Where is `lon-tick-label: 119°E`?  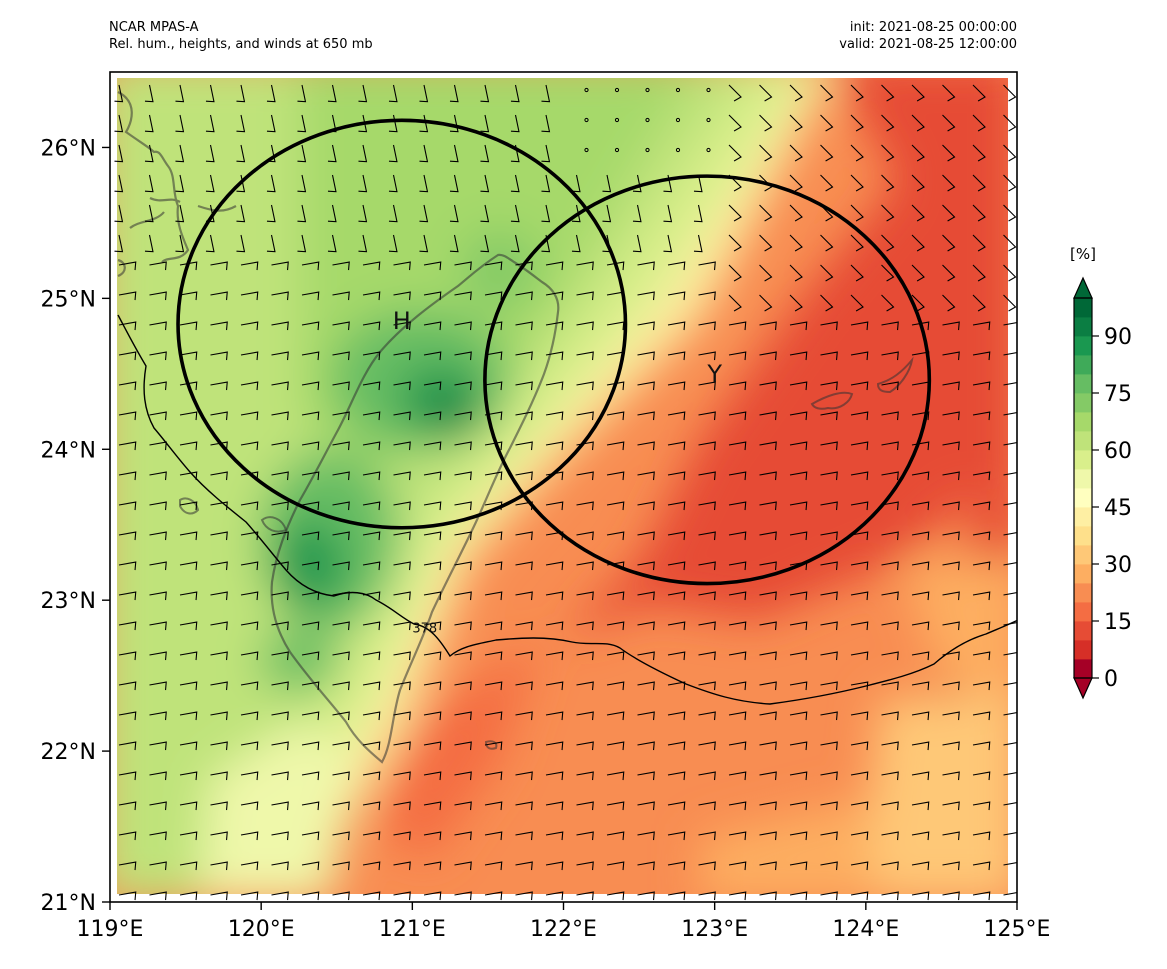 lon-tick-label: 119°E is located at coordinates (110, 929).